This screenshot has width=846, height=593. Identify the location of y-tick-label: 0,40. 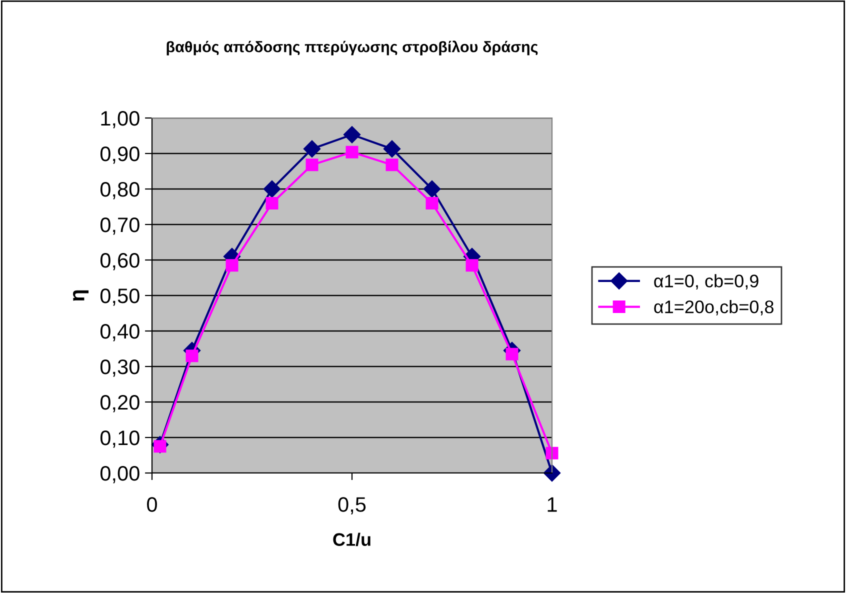
(120, 333).